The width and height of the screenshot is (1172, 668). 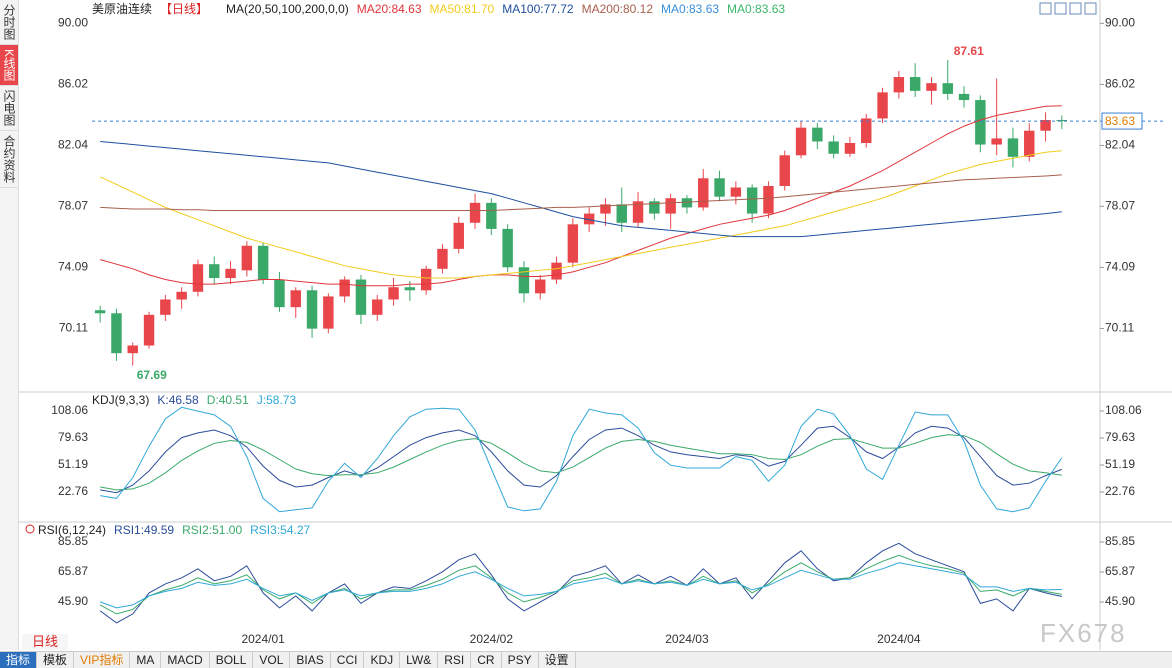 What do you see at coordinates (232, 660) in the screenshot?
I see `toolbar-tab: BOLL` at bounding box center [232, 660].